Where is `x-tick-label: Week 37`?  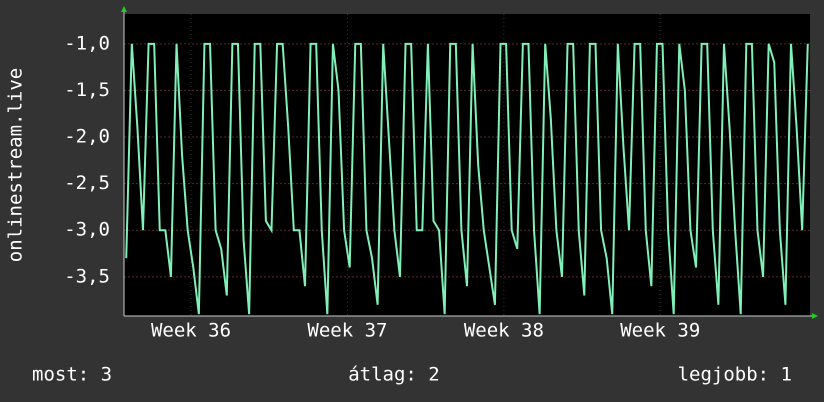
x-tick-label: Week 37 is located at coordinates (347, 331).